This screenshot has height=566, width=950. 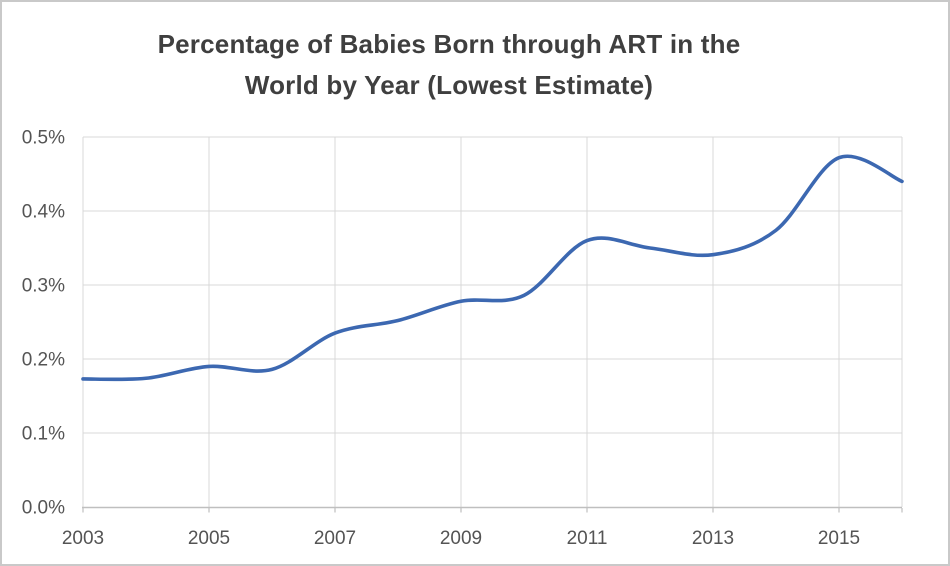 What do you see at coordinates (461, 538) in the screenshot?
I see `x-axis-tick-label: 2009` at bounding box center [461, 538].